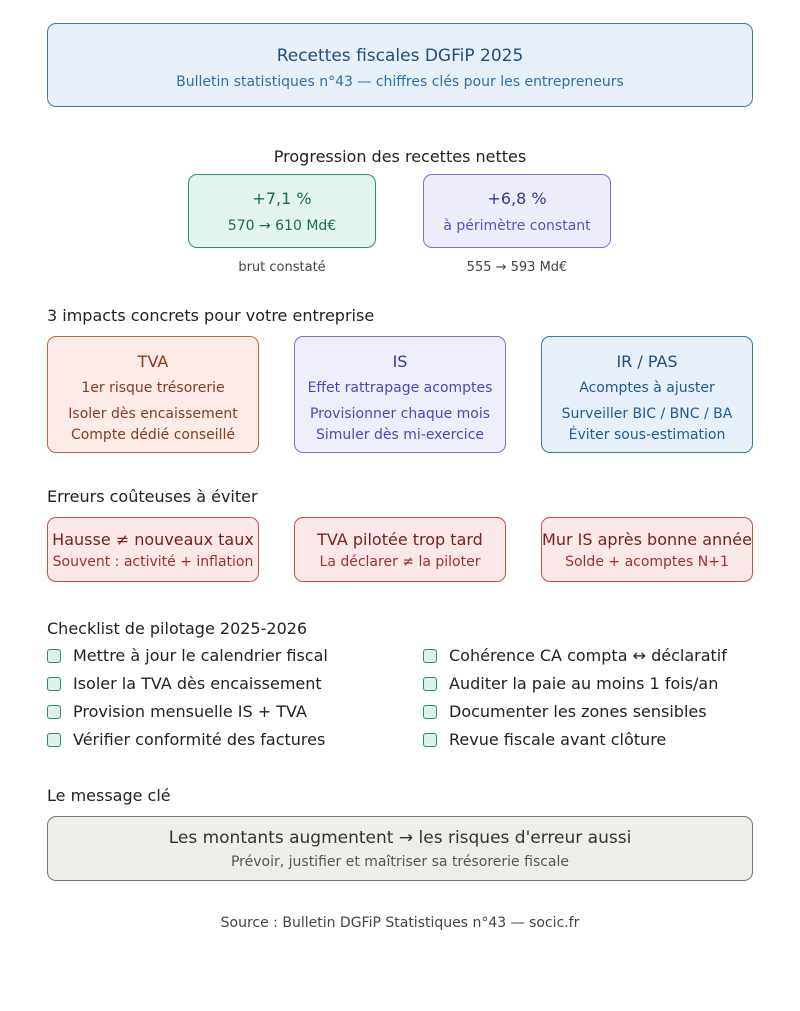 This screenshot has width=800, height=1011. I want to click on error-detail: Solde + acomptes N+1, so click(647, 562).